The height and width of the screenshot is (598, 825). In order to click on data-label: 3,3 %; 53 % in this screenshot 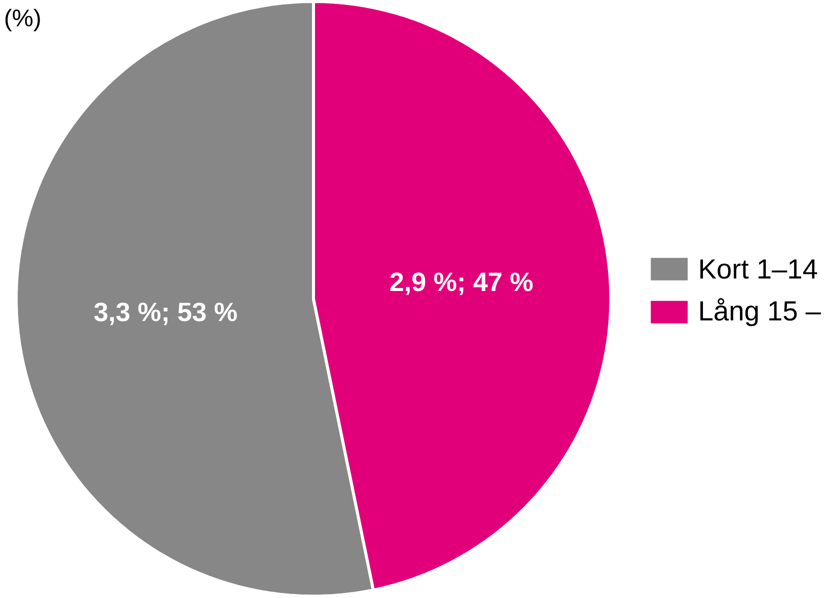, I will do `click(165, 314)`.